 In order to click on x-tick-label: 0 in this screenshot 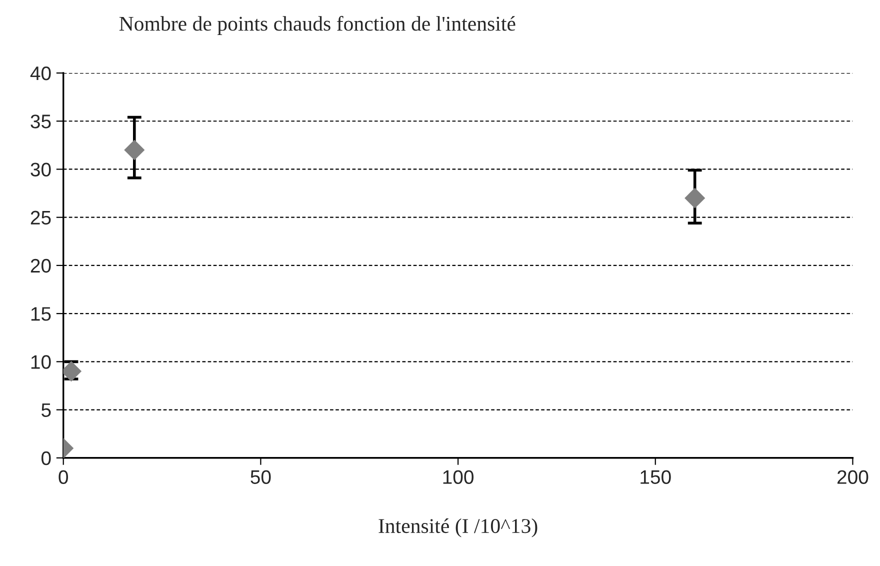, I will do `click(63, 477)`.